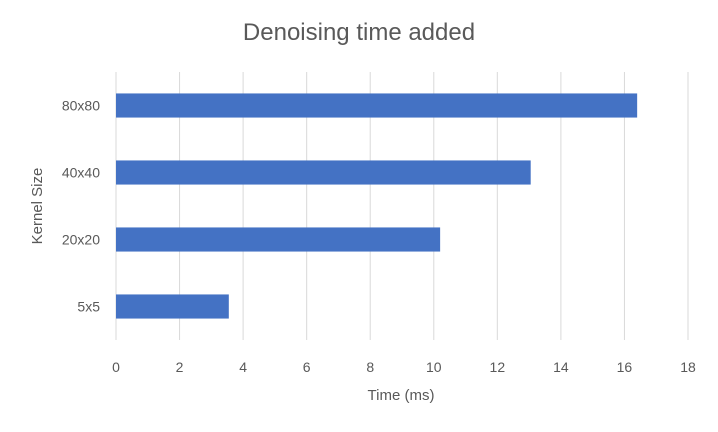 The image size is (718, 432). Describe the element at coordinates (625, 367) in the screenshot. I see `x-tick-label: 16` at that location.